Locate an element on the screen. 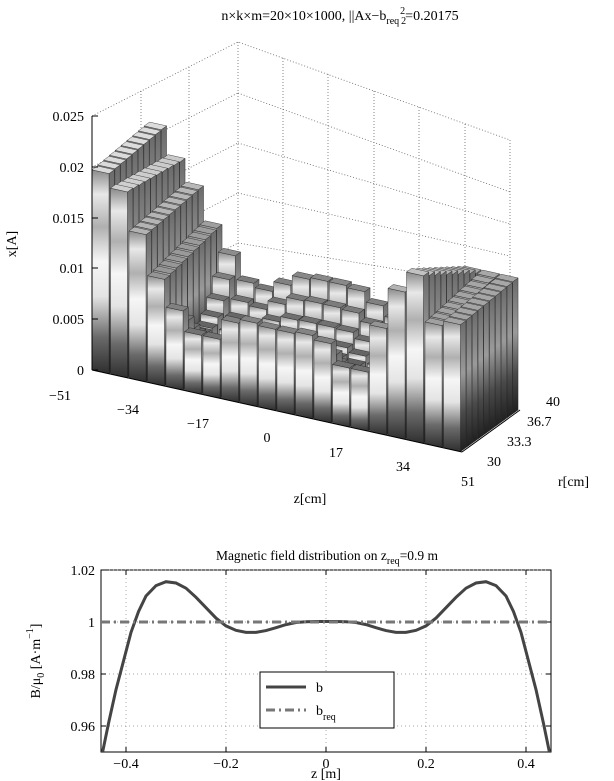  z-tick-label: 0.015 is located at coordinates (69, 219).